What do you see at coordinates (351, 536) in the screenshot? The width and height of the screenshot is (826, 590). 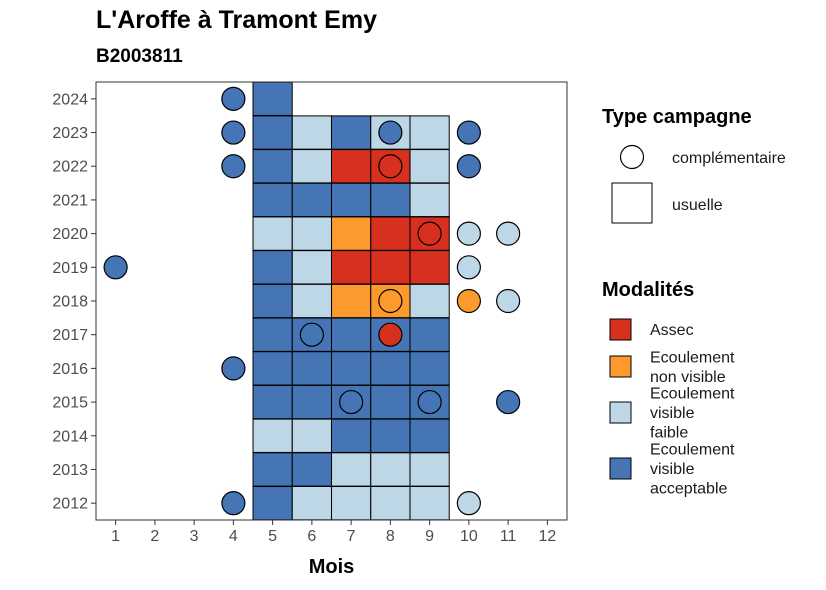 I see `x-tick-label: 7` at bounding box center [351, 536].